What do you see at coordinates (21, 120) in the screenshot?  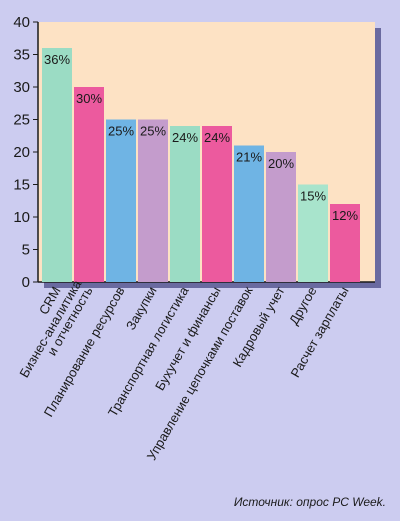 I see `y-tick-label: 25` at bounding box center [21, 120].